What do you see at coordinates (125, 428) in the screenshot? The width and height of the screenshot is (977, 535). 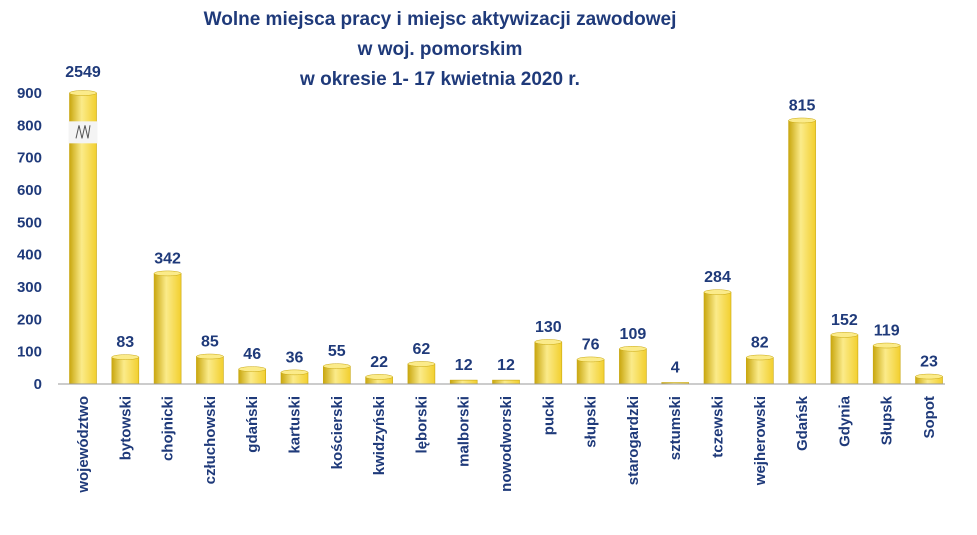 I see `x-category-label: bytowski` at bounding box center [125, 428].